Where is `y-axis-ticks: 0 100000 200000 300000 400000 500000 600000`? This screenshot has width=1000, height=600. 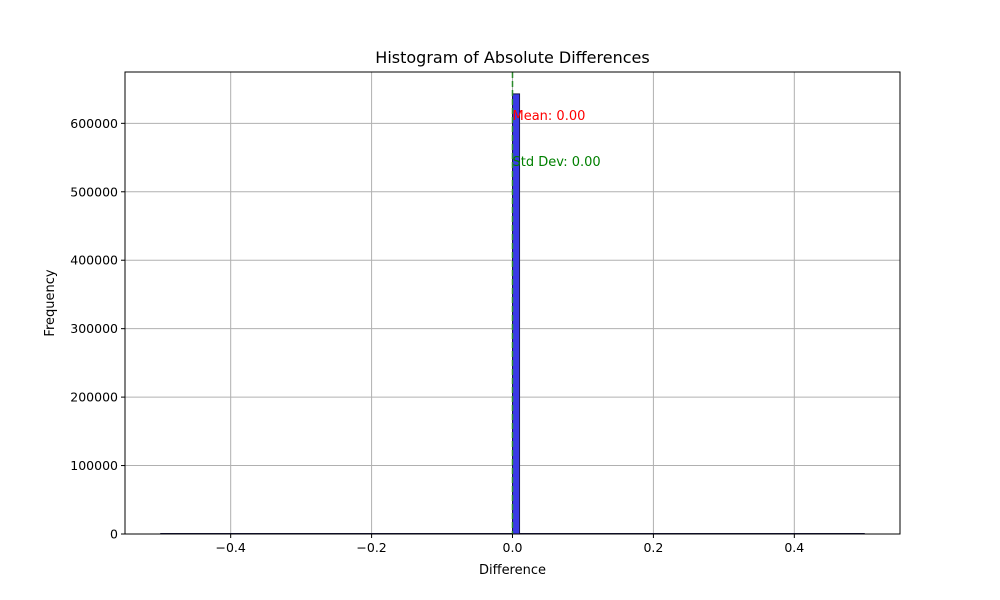 y-axis-ticks: 0 100000 200000 300000 400000 500000 600000 is located at coordinates (97, 329).